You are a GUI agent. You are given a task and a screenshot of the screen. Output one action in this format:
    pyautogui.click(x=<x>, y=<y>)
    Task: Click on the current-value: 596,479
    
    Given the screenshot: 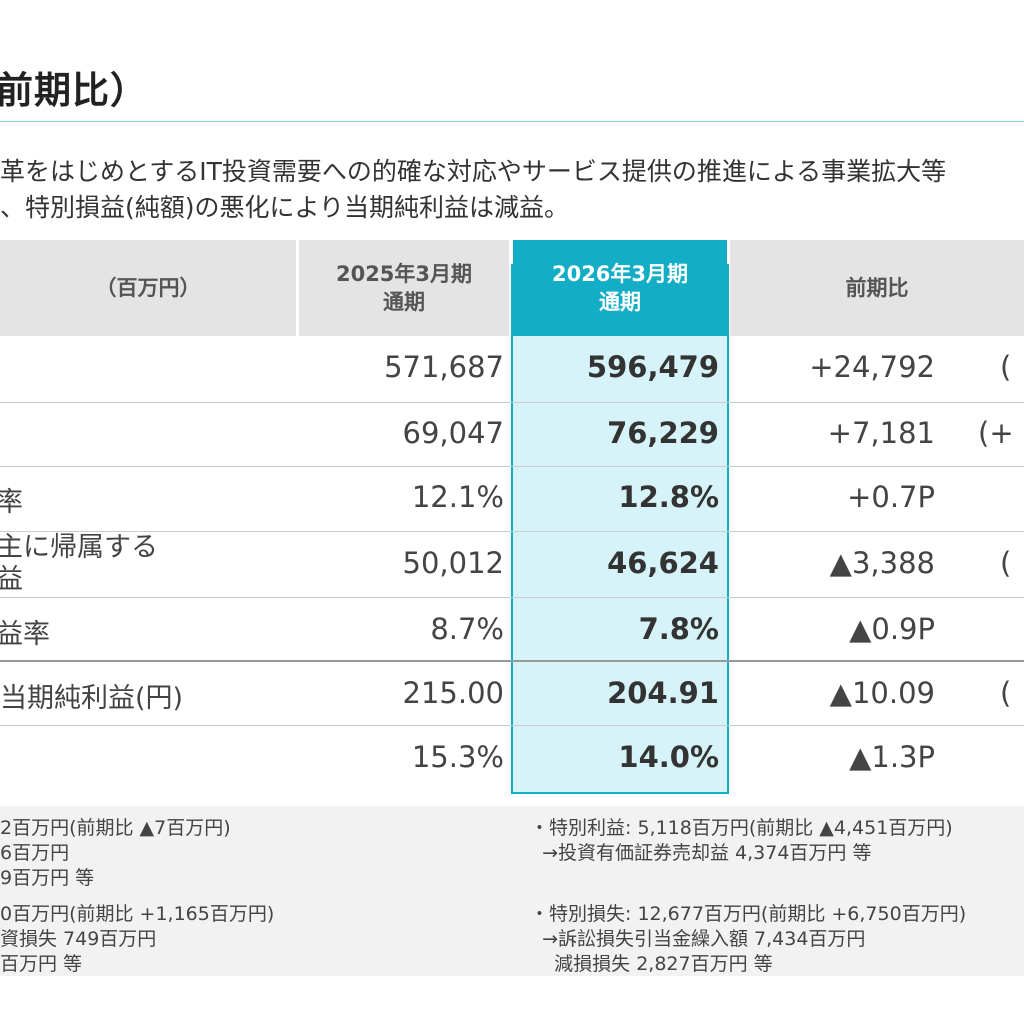 What is the action you would take?
    pyautogui.click(x=652, y=367)
    